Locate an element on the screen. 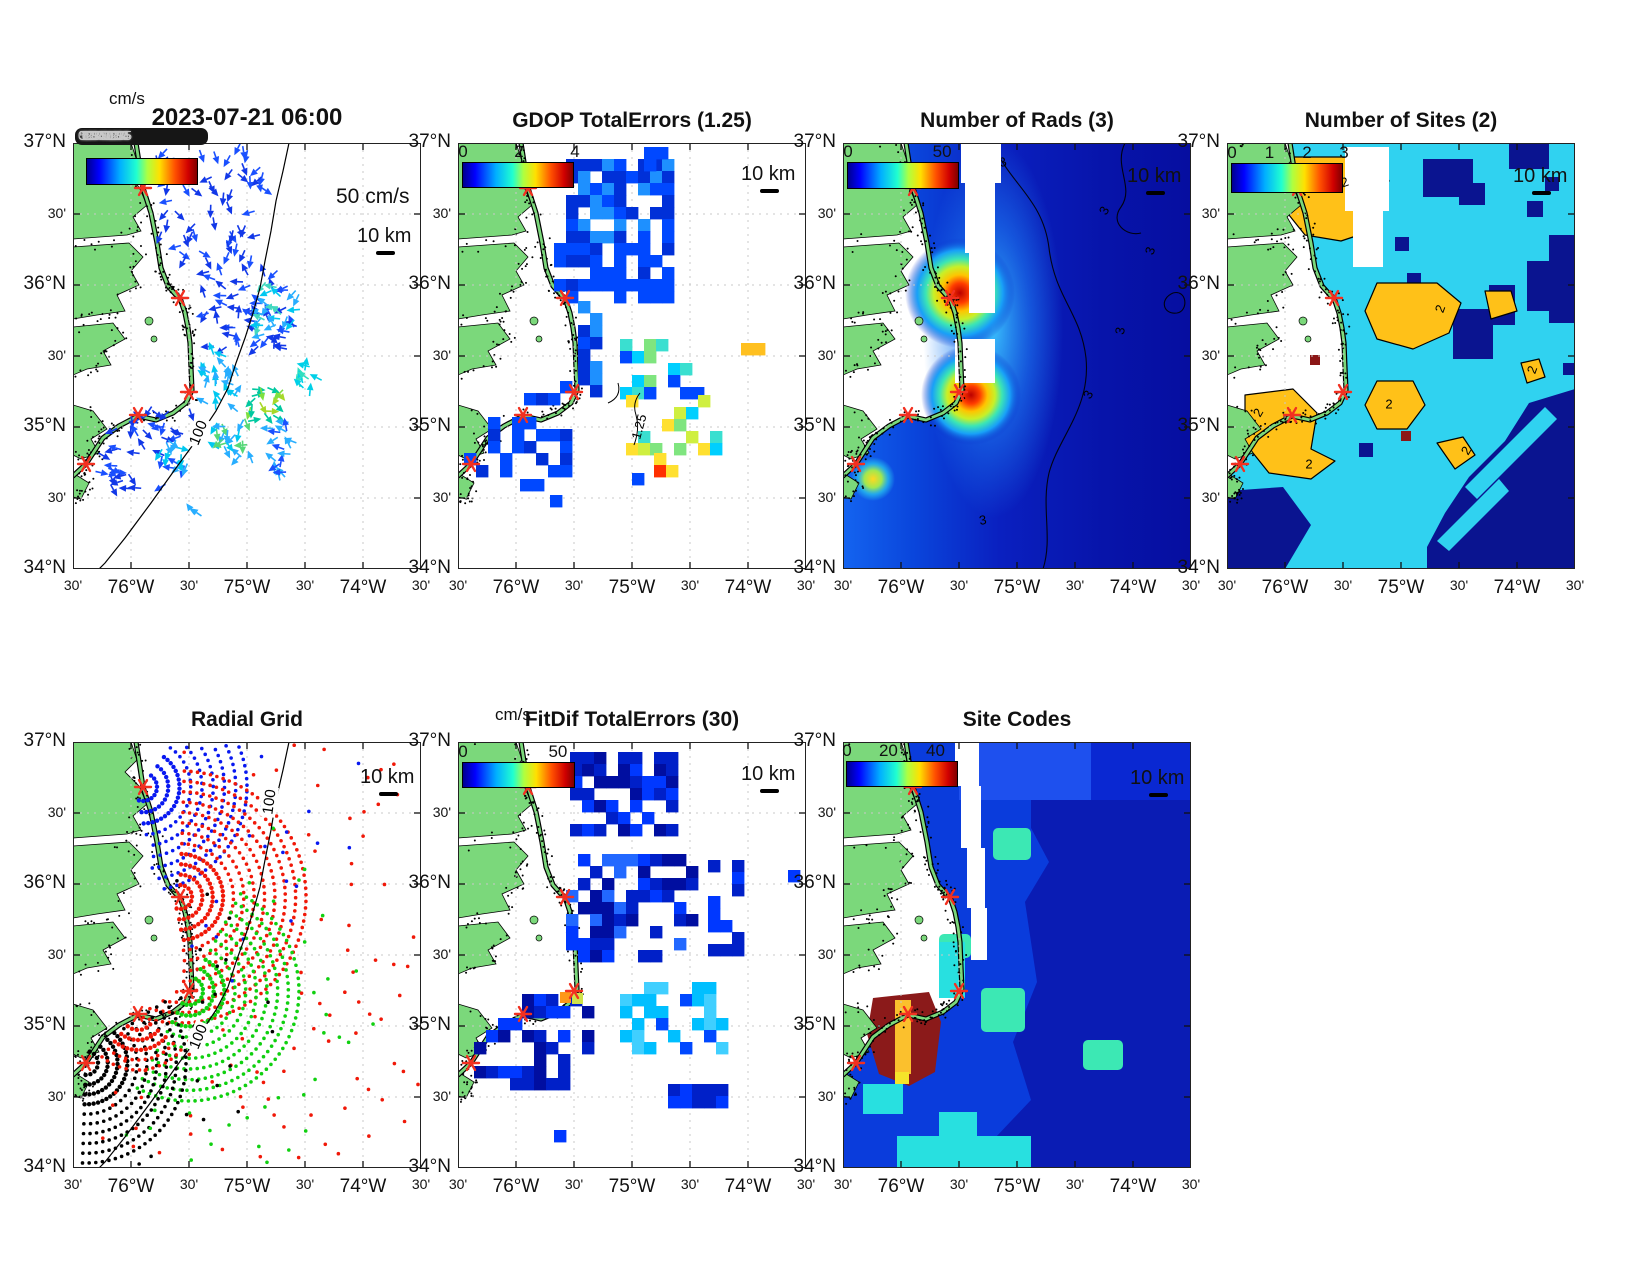 The height and width of the screenshot is (1275, 1650). map-plot-area: 1.25 is located at coordinates (632, 356).